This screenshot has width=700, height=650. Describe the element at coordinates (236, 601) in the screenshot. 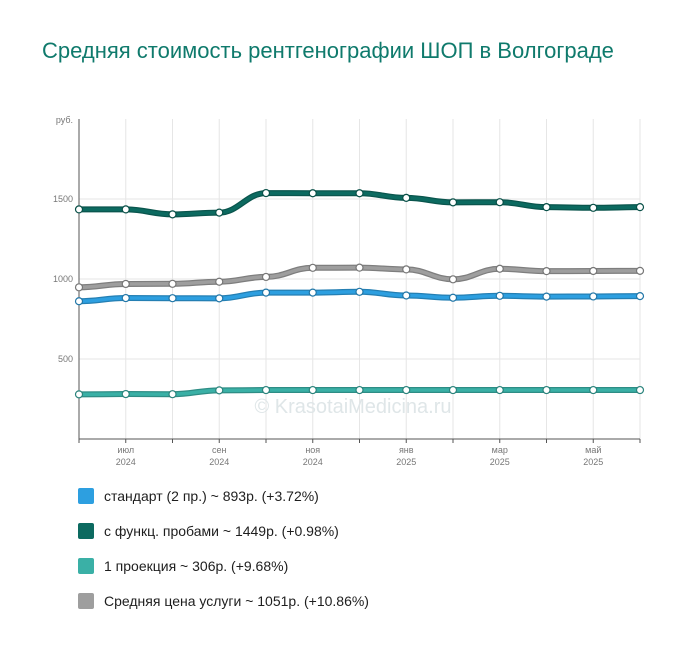

I see `legend-label: Средняя цена услуги ~ 1051р. (+10.86%)` at that location.